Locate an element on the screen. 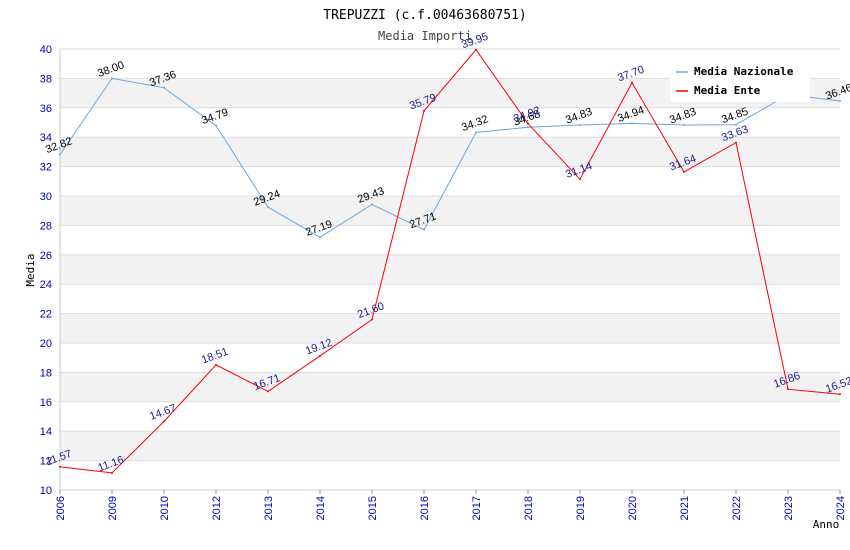  x-tick-label: 2013 is located at coordinates (269, 508).